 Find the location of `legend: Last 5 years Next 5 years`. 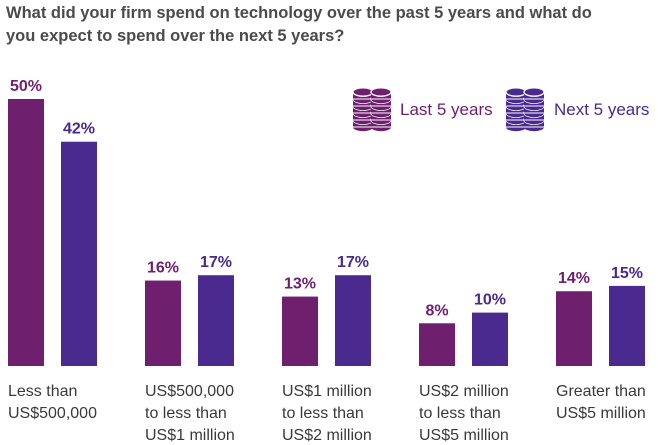

legend: Last 5 years Next 5 years is located at coordinates (500, 109).